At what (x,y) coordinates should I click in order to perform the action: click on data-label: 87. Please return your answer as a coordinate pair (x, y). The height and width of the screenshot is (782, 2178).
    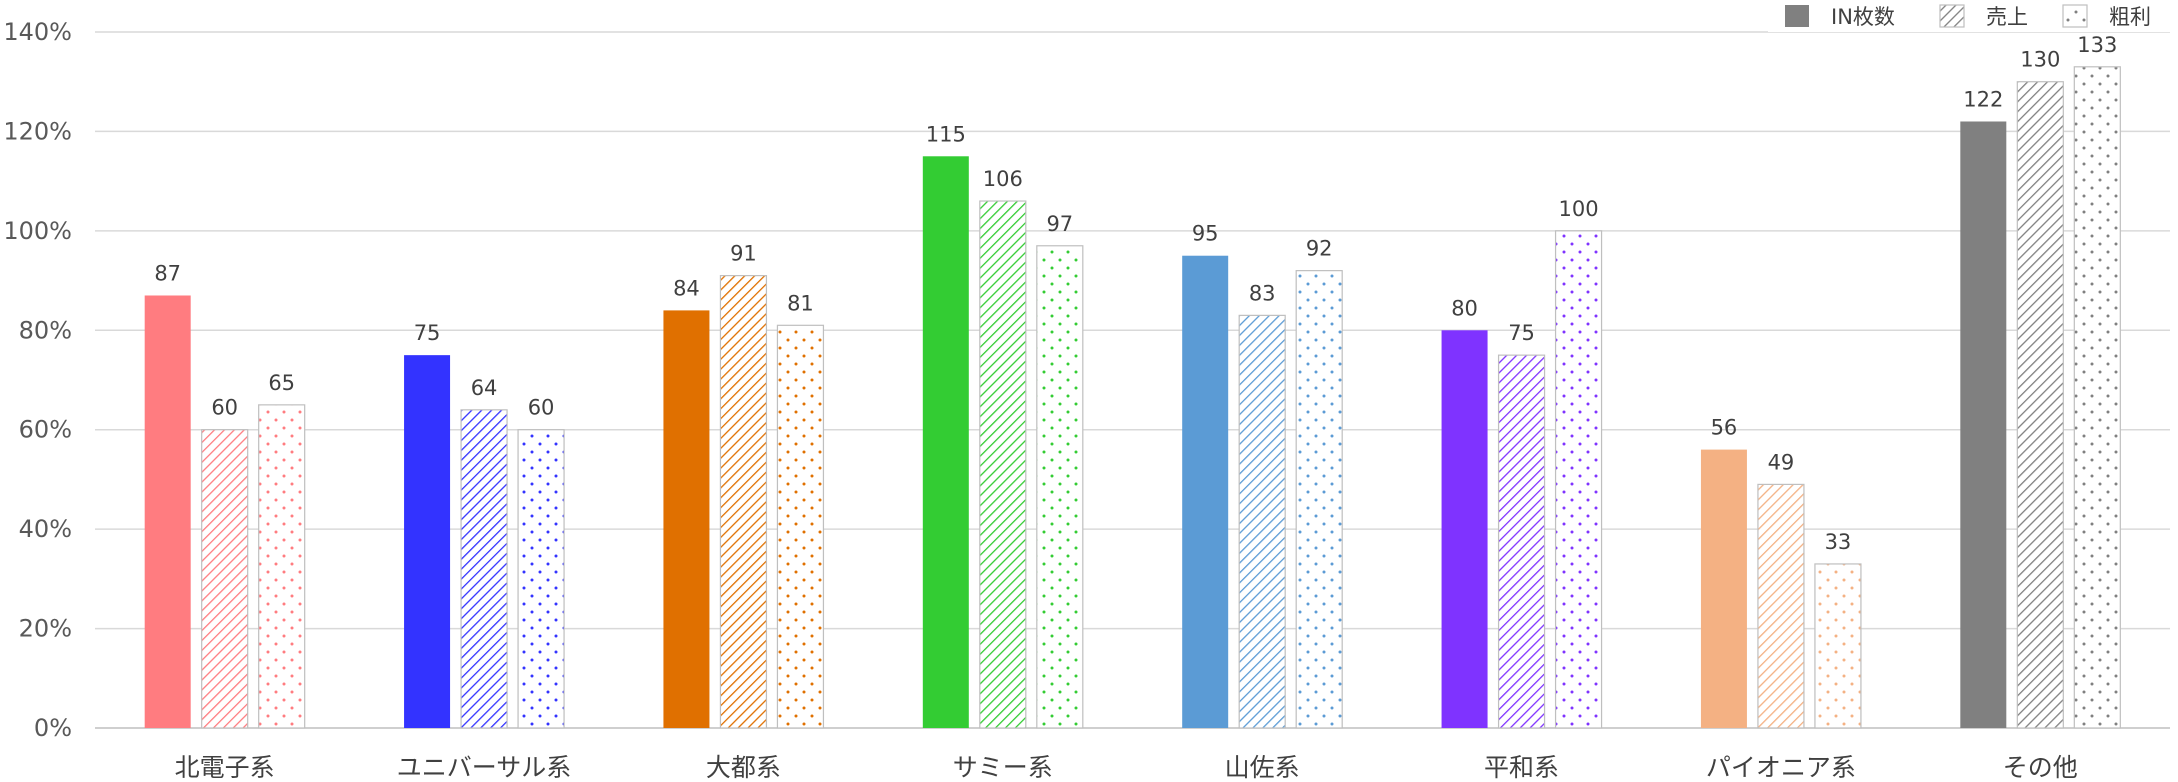
    Looking at the image, I should click on (167, 273).